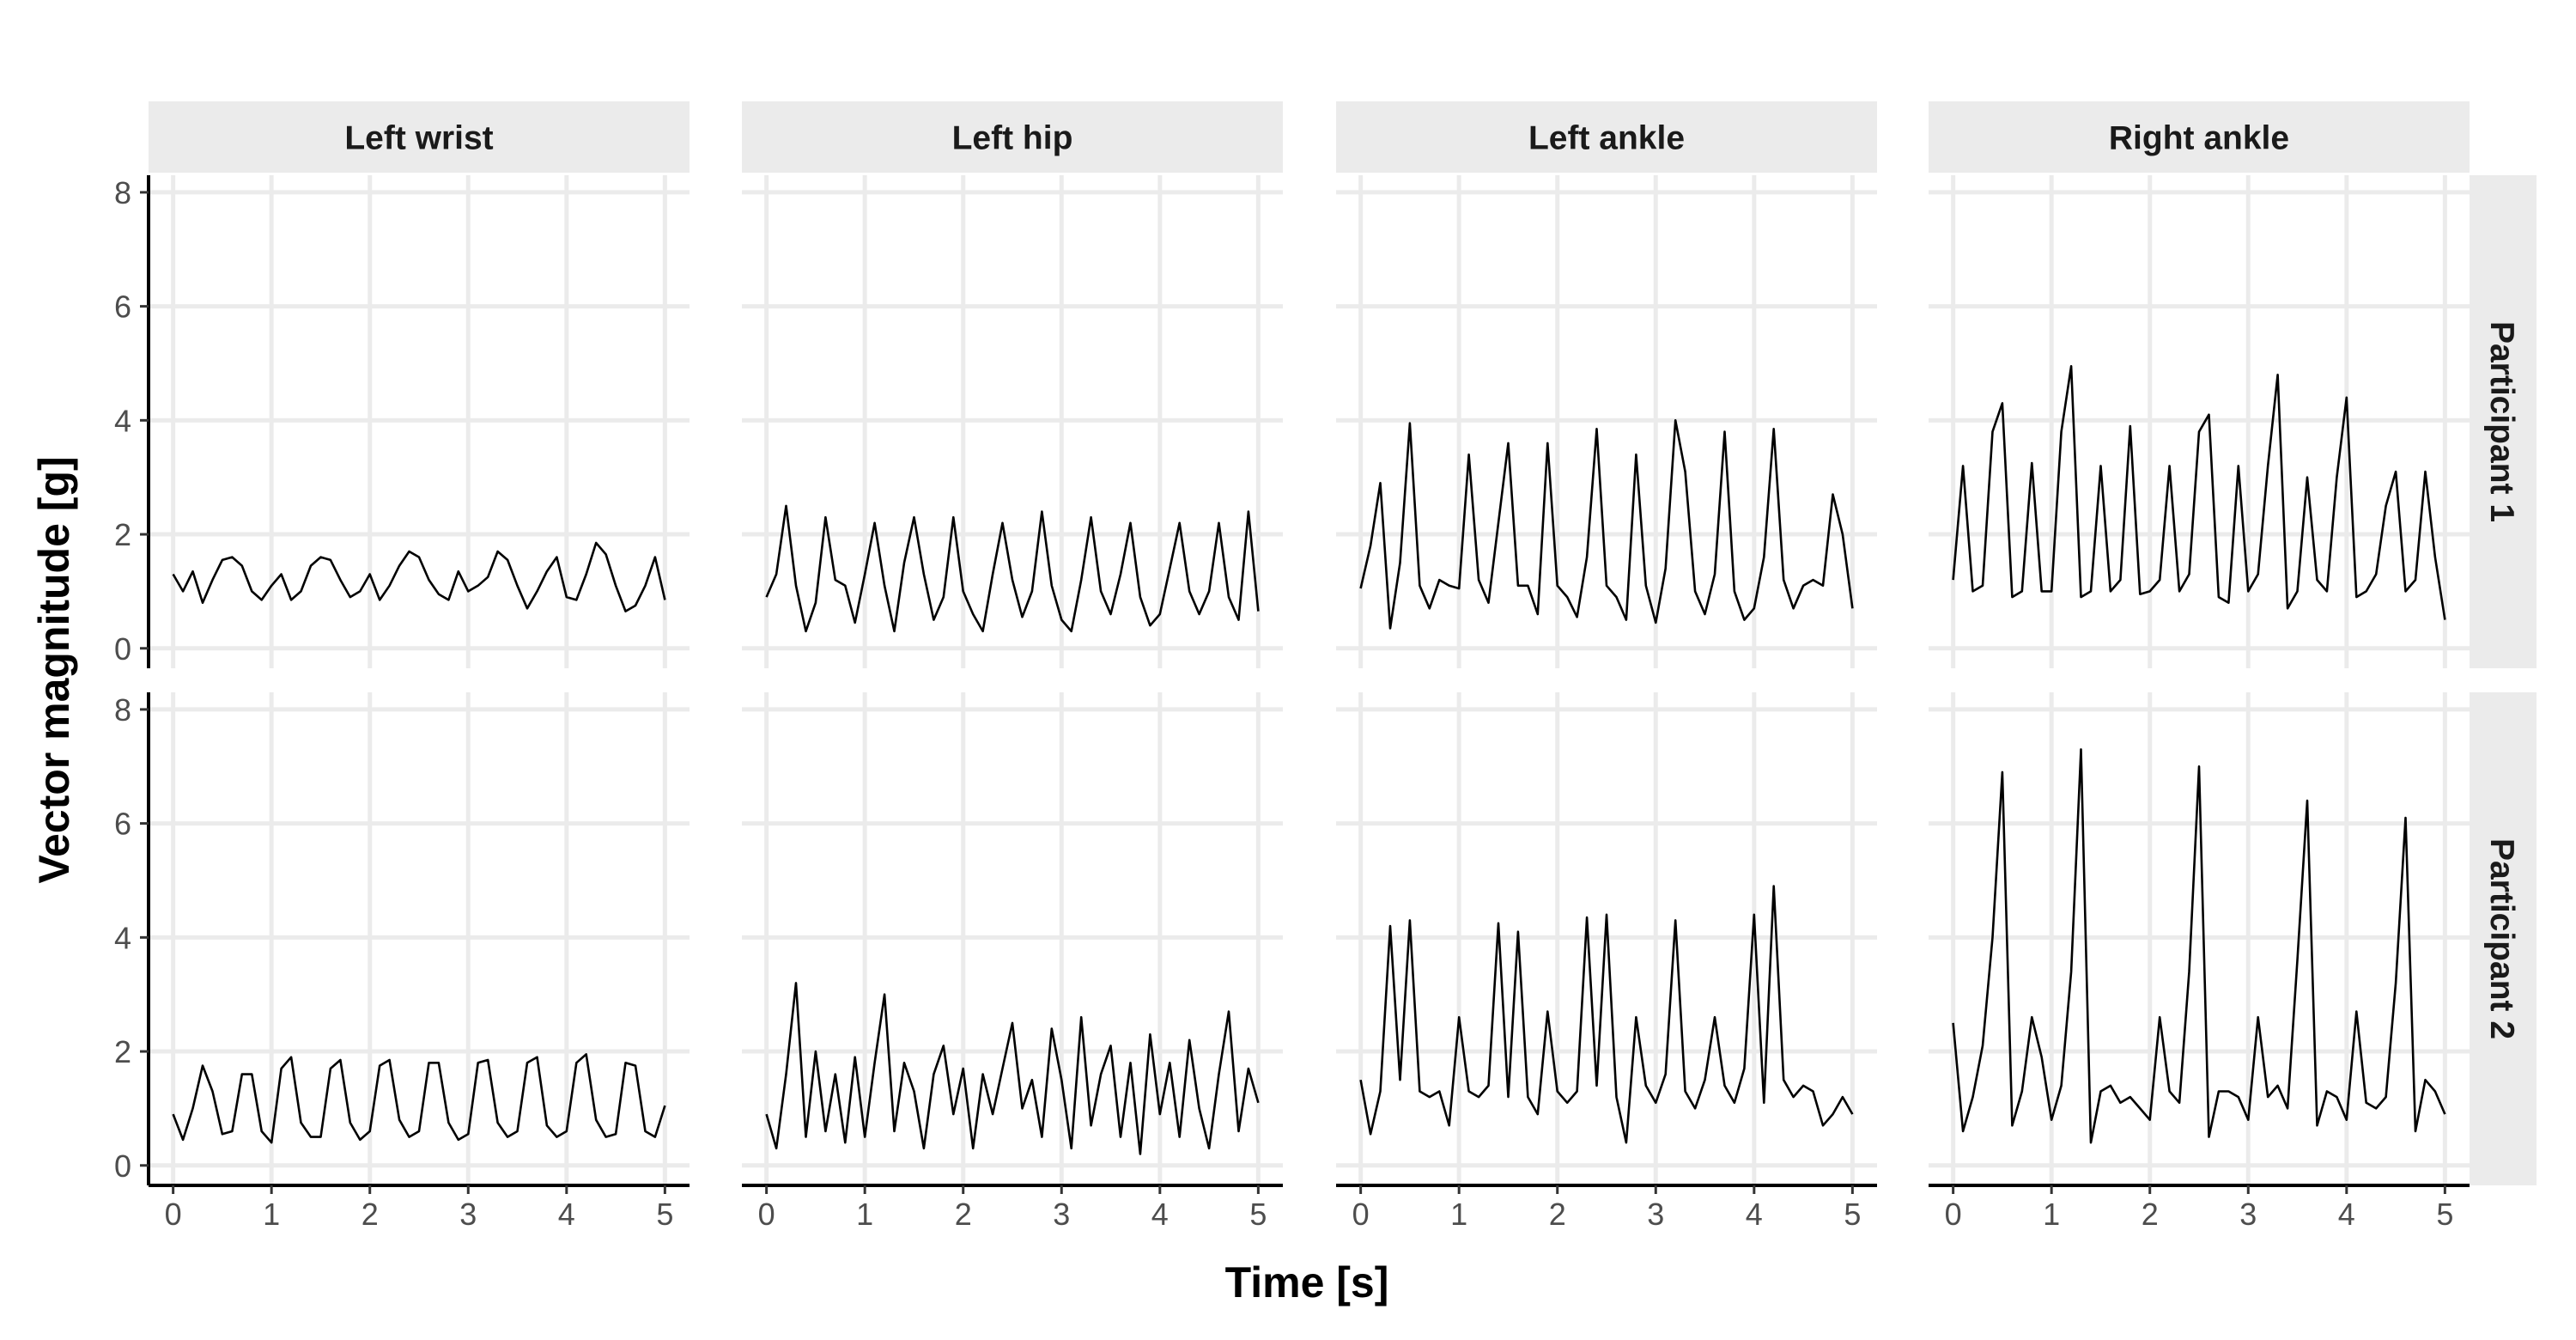 The image size is (2576, 1340). Describe the element at coordinates (54, 669) in the screenshot. I see `y-axis-title: Vector magnitude [g]` at that location.